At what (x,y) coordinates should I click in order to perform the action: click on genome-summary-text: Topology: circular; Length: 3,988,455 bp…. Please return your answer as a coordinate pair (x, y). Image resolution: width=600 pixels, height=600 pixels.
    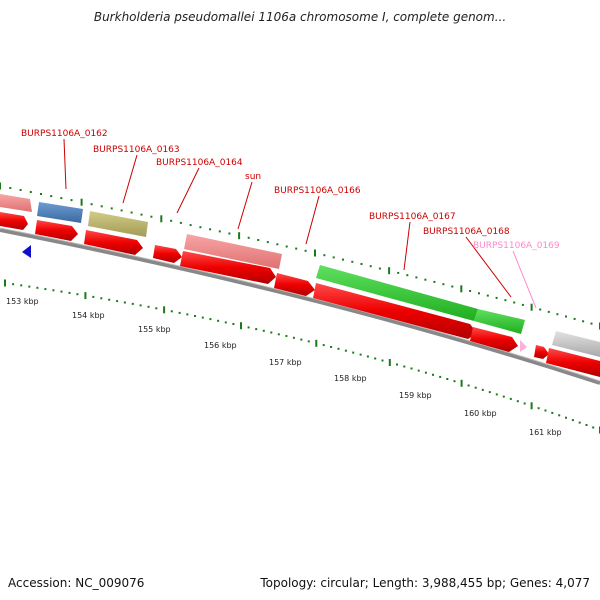
    Looking at the image, I should click on (425, 583).